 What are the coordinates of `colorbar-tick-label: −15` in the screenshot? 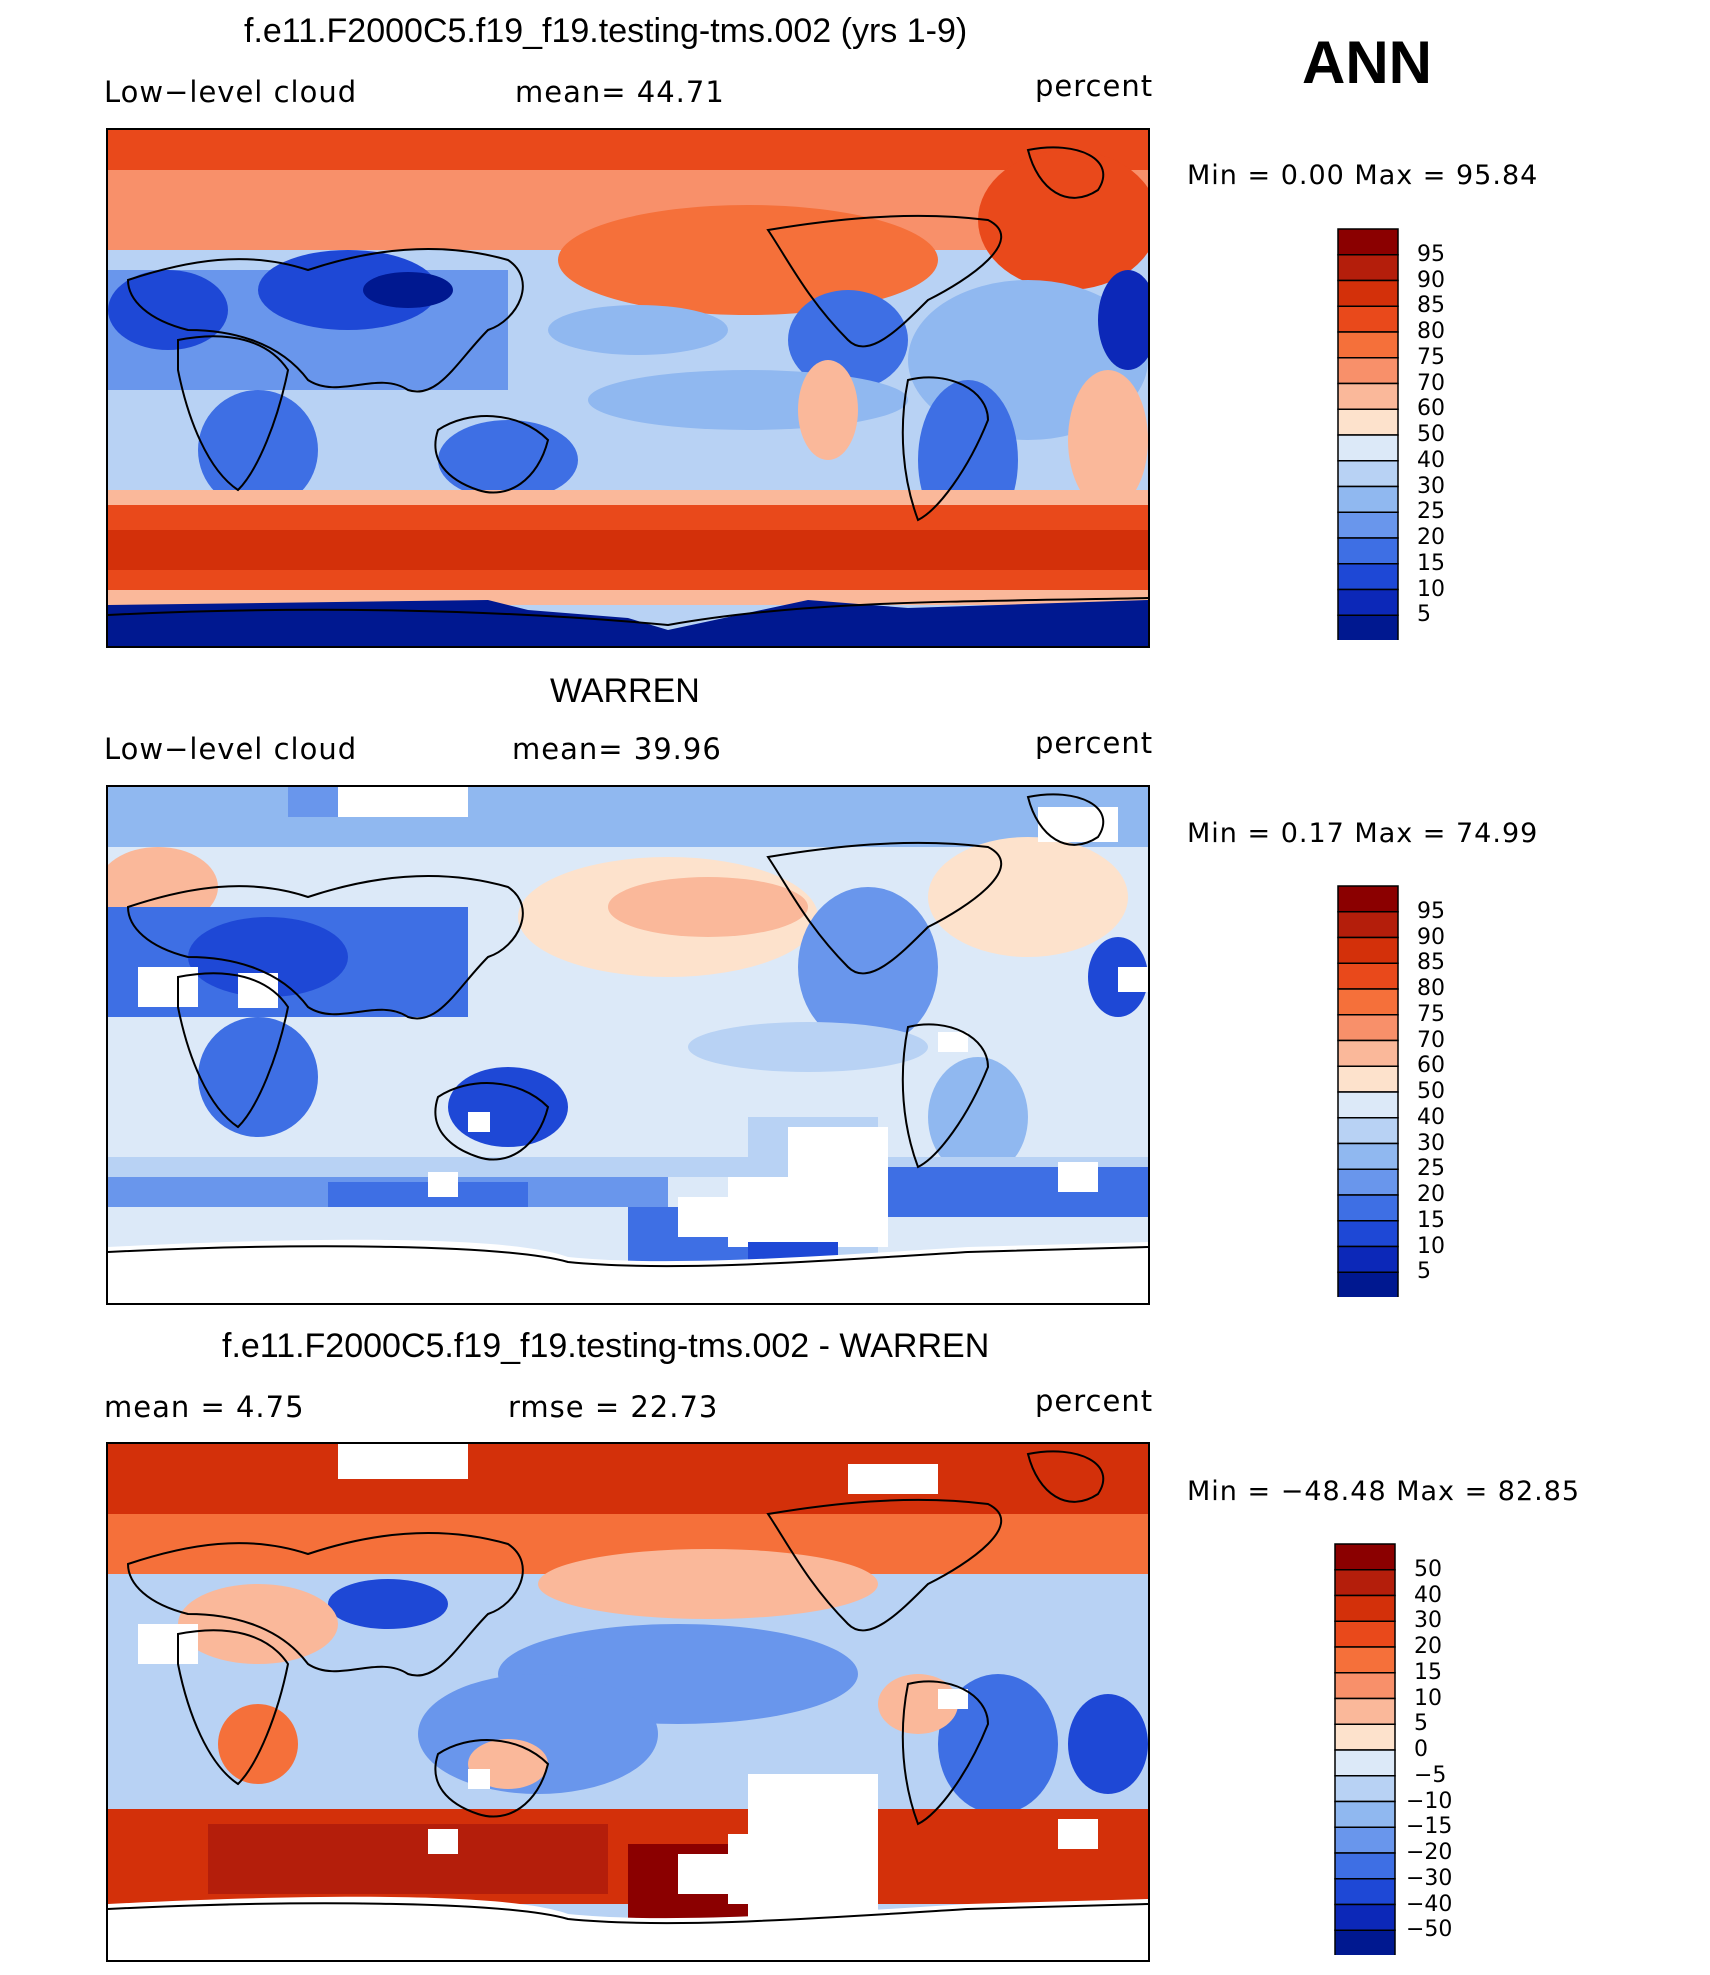 It's located at (1429, 1827).